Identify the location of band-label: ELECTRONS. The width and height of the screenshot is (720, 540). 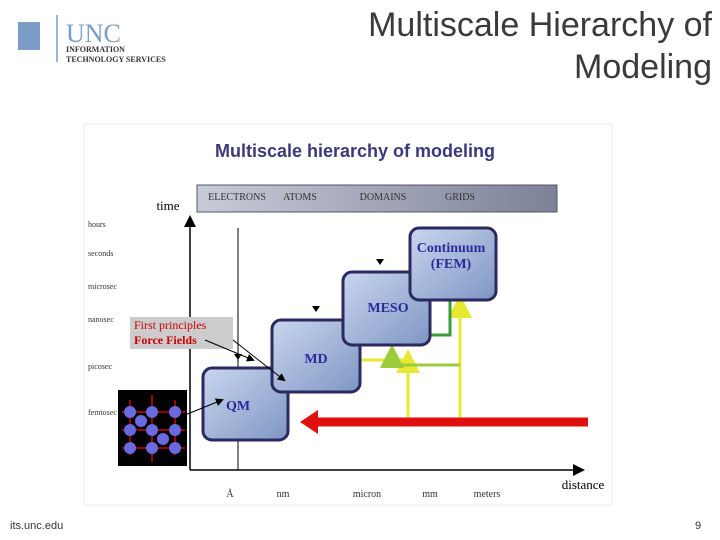
(237, 197).